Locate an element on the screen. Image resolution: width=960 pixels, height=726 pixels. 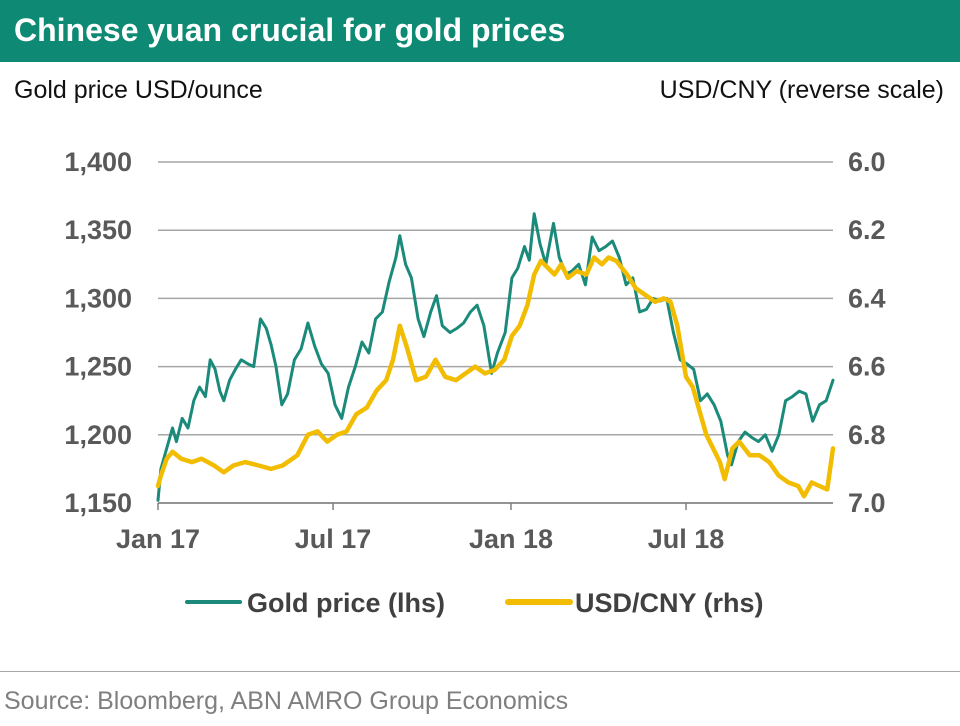
left-axis-title: Gold price USD/ounce is located at coordinates (138, 90).